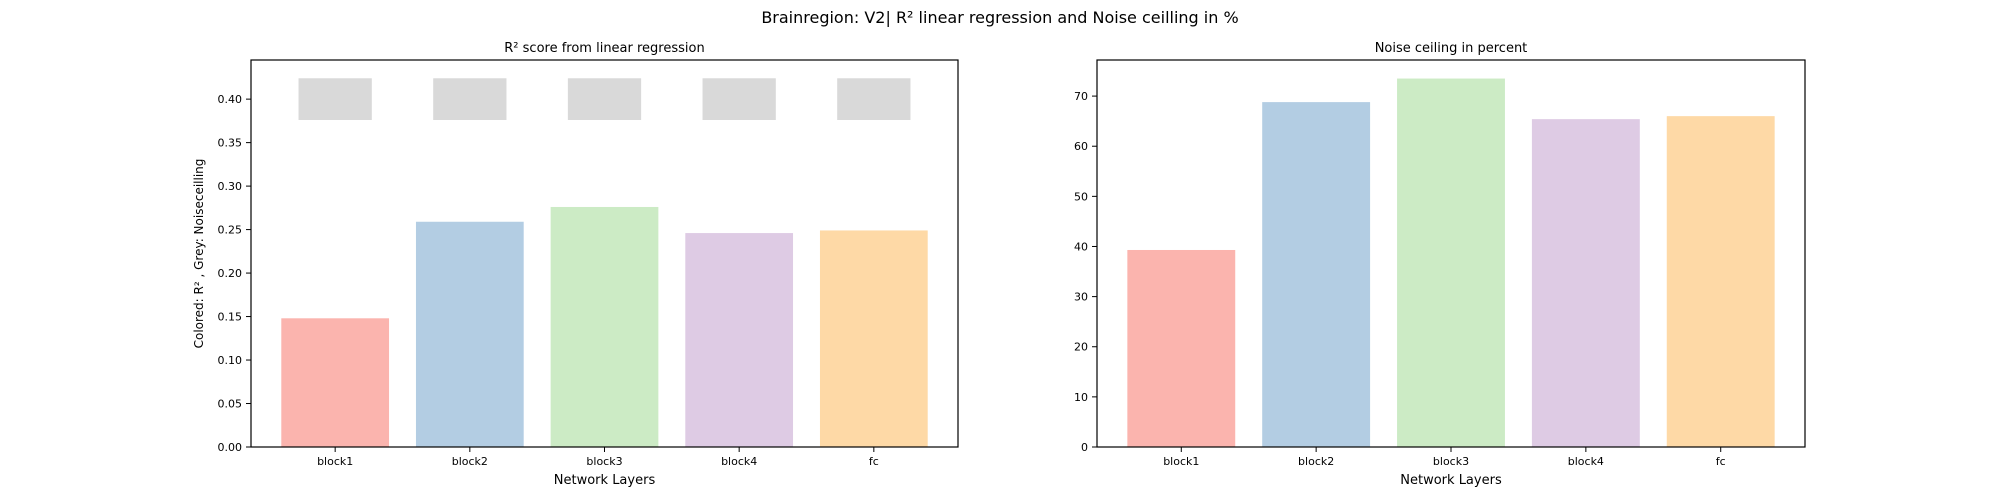  What do you see at coordinates (739, 99) in the screenshot?
I see `noise-ceiling-marker-block4` at bounding box center [739, 99].